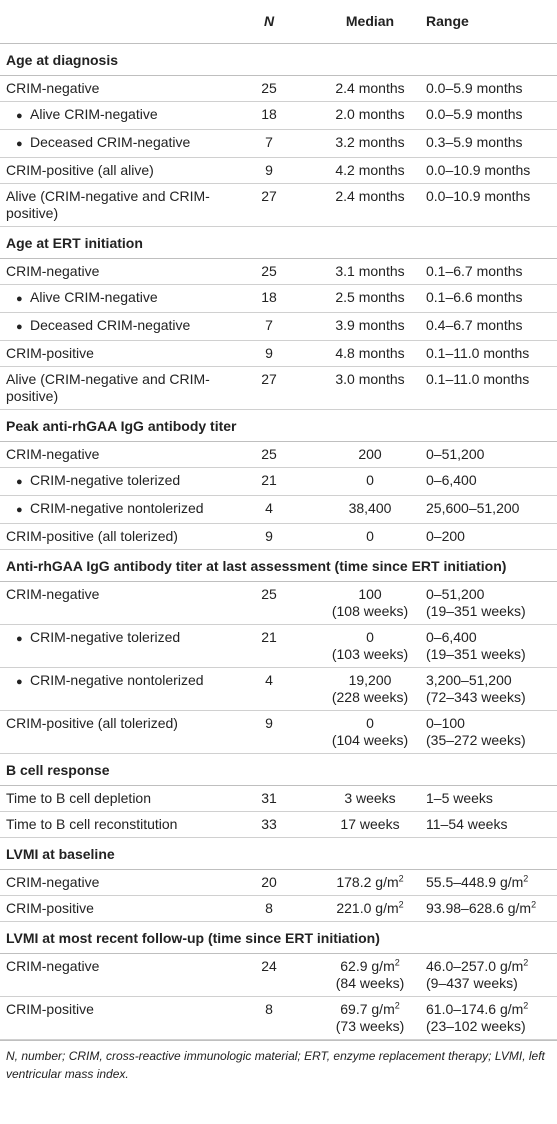 Image resolution: width=557 pixels, height=1124 pixels. I want to click on section-title: B cell response, so click(278, 769).